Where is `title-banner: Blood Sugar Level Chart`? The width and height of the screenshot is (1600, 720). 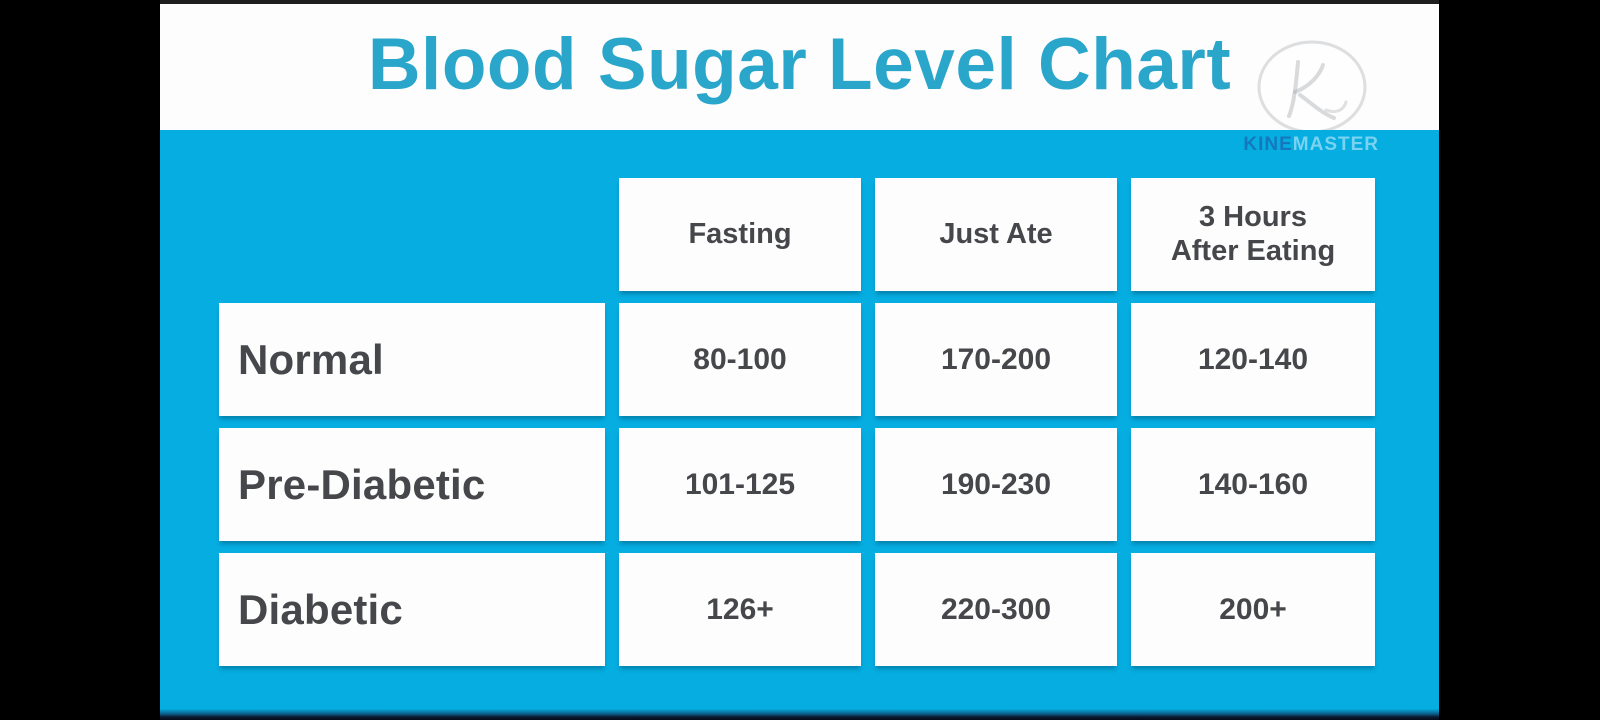
title-banner: Blood Sugar Level Chart is located at coordinates (799, 67).